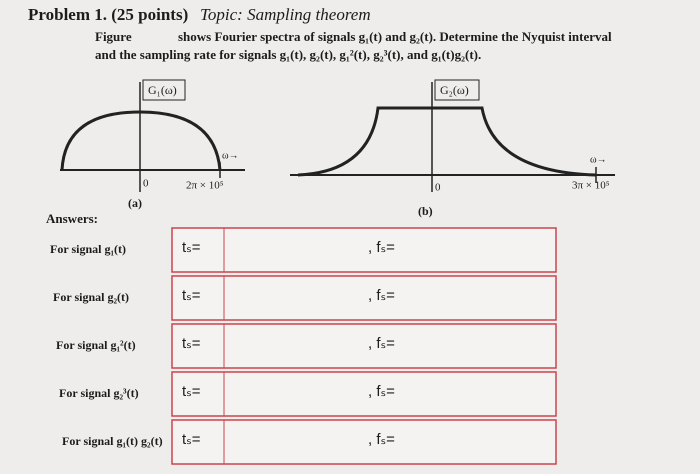 Image resolution: width=700 pixels, height=474 pixels. Describe the element at coordinates (88, 249) in the screenshot. I see `signal-label: For signal g₁(t)` at that location.